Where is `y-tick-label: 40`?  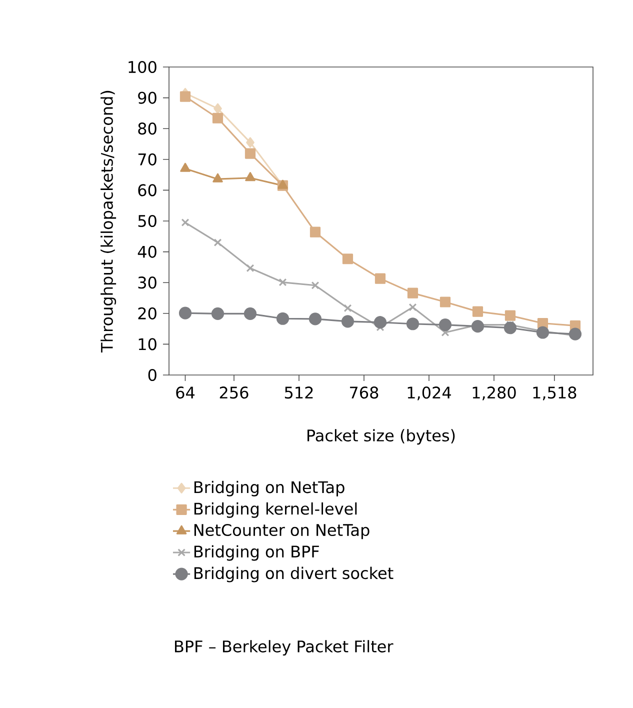
y-tick-label: 40 is located at coordinates (147, 252).